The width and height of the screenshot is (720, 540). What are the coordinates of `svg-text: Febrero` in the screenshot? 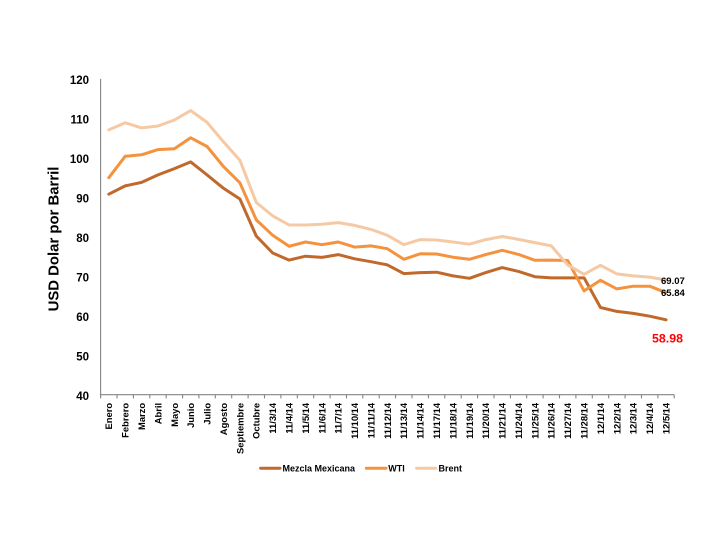 It's located at (125, 420).